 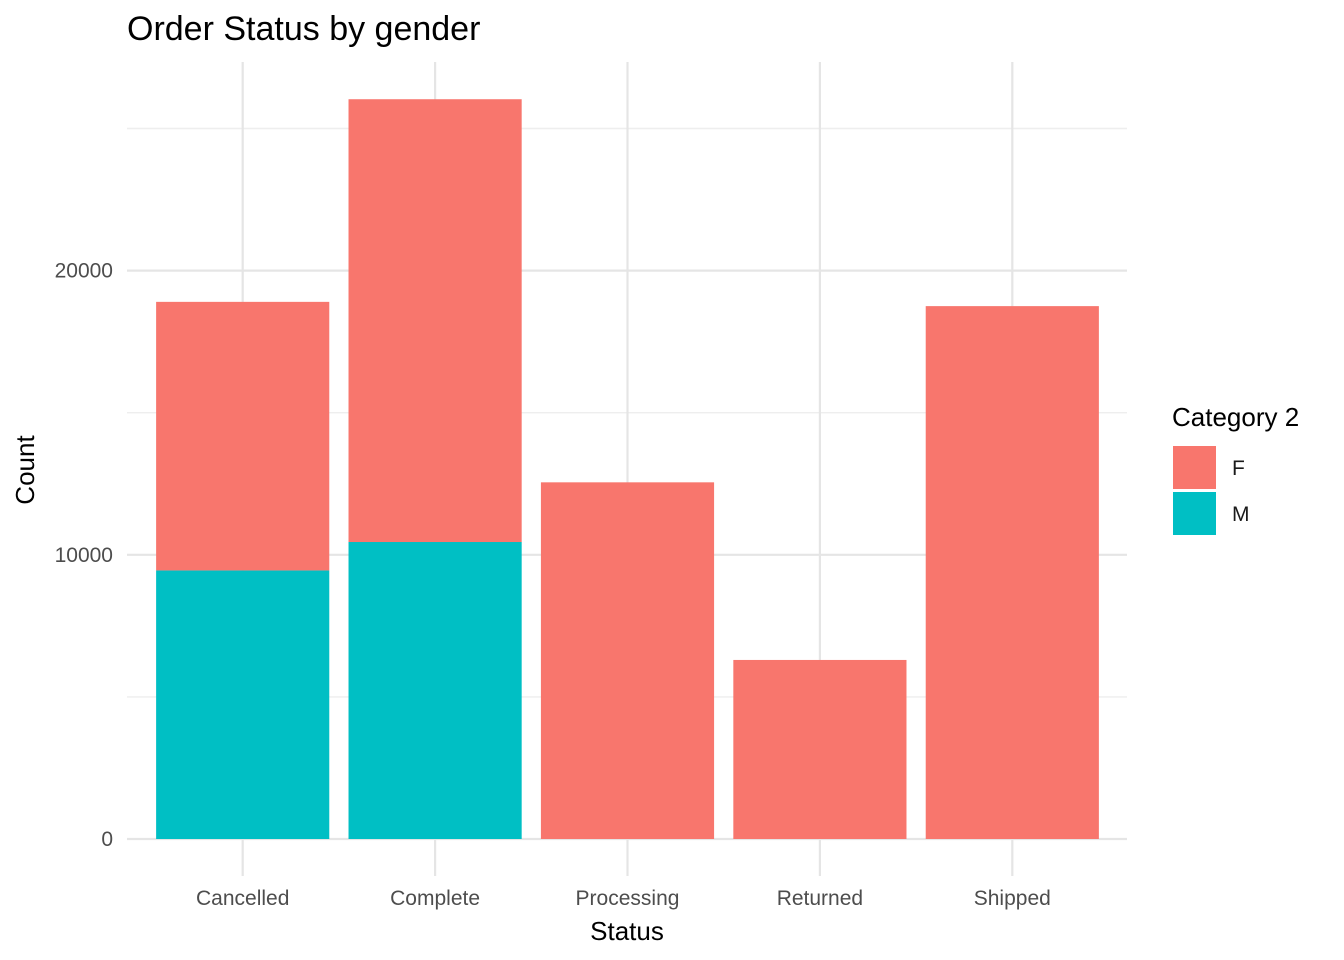 What do you see at coordinates (1012, 572) in the screenshot?
I see `bar-shipped-f` at bounding box center [1012, 572].